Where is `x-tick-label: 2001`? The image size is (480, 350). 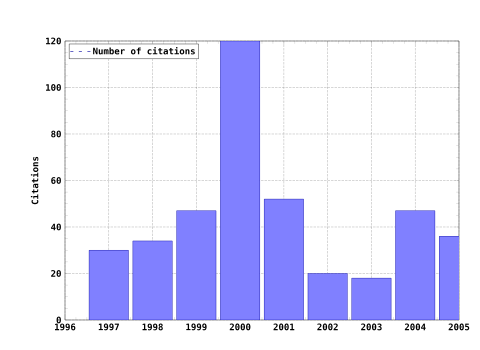
x-tick-label: 2001 is located at coordinates (284, 327).